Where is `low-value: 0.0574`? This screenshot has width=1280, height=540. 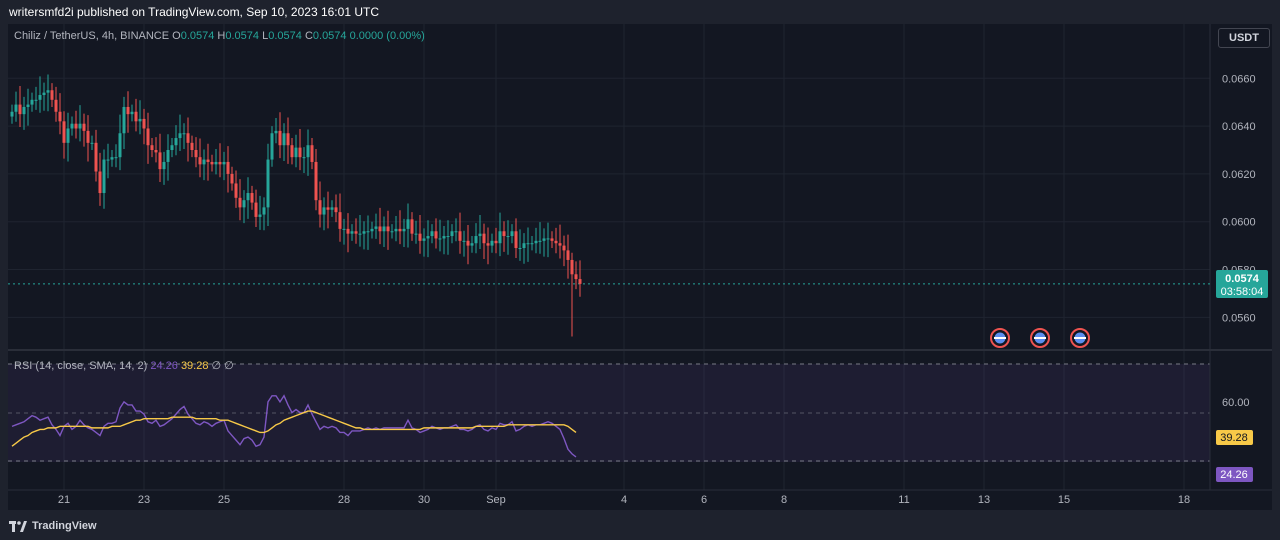
low-value: 0.0574 is located at coordinates (285, 36).